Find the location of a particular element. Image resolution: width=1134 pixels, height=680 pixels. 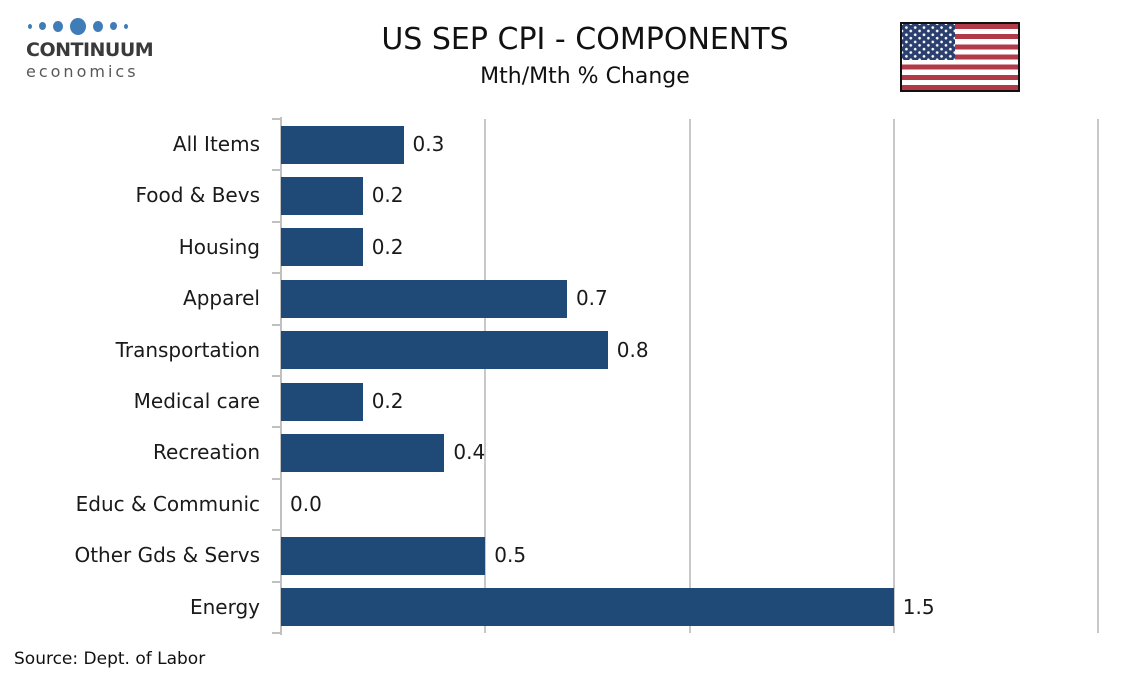

bar-all-items is located at coordinates (342, 144).